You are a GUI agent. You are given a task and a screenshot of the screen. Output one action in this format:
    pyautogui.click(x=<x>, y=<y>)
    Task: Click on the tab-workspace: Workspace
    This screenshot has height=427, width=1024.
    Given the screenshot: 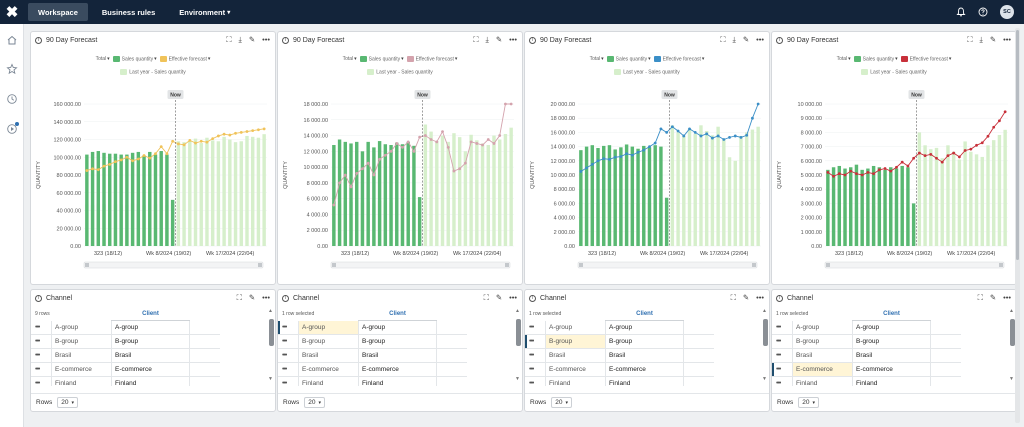 What is the action you would take?
    pyautogui.click(x=58, y=12)
    